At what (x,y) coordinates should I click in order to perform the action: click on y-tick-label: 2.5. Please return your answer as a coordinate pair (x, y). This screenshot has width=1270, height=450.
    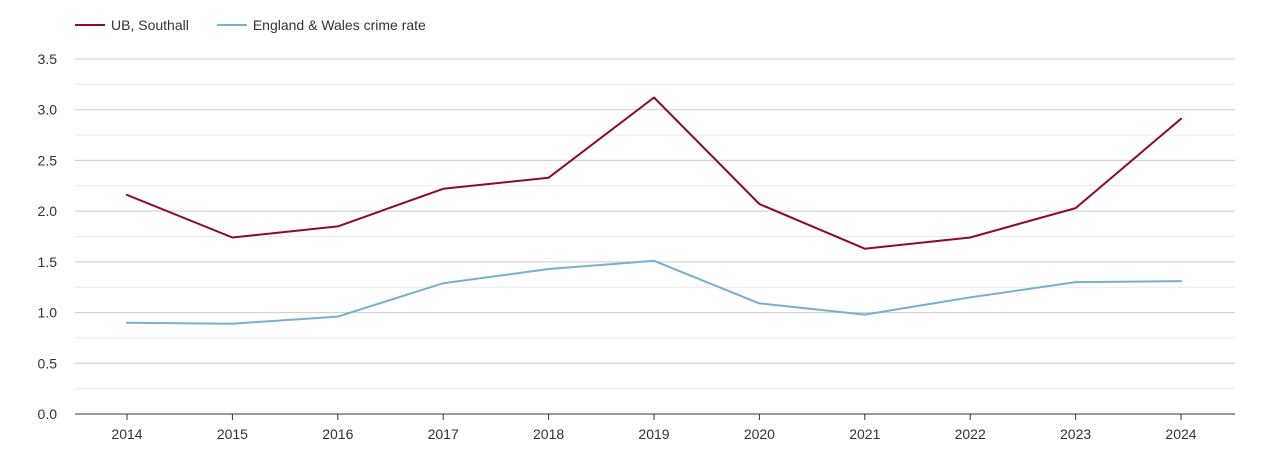
    Looking at the image, I should click on (48, 160).